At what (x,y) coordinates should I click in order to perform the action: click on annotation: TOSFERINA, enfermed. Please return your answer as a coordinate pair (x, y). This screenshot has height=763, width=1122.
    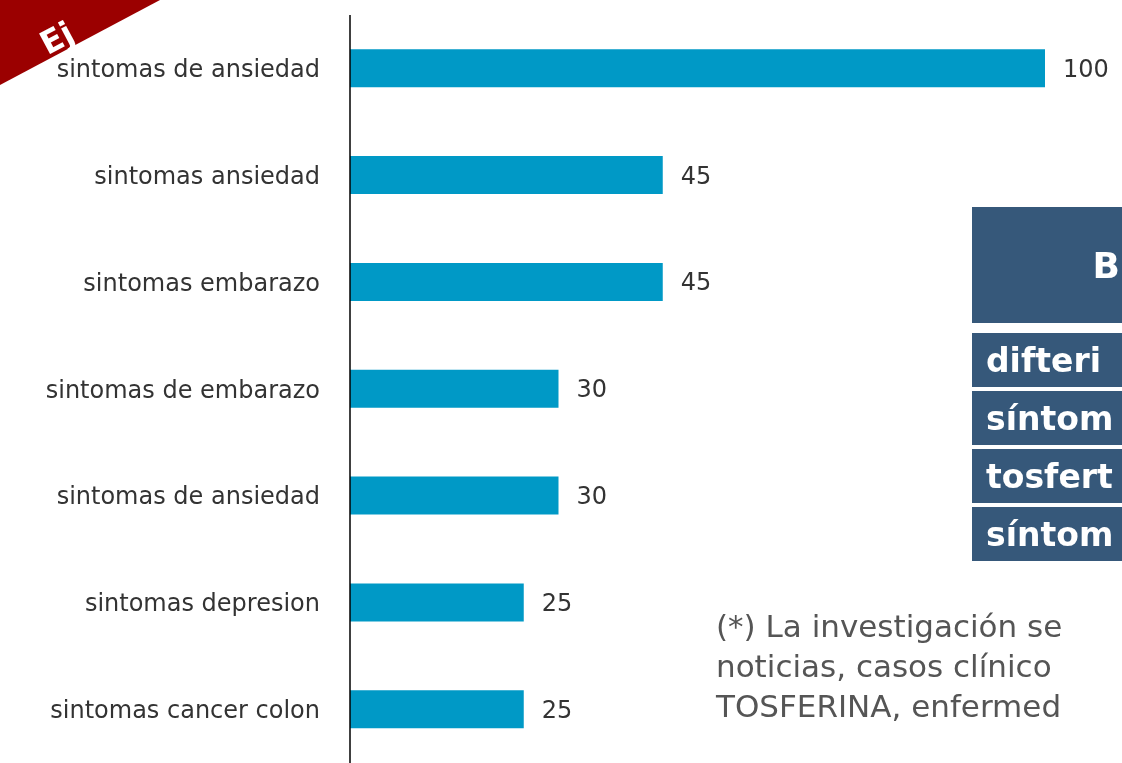
    Looking at the image, I should click on (889, 706).